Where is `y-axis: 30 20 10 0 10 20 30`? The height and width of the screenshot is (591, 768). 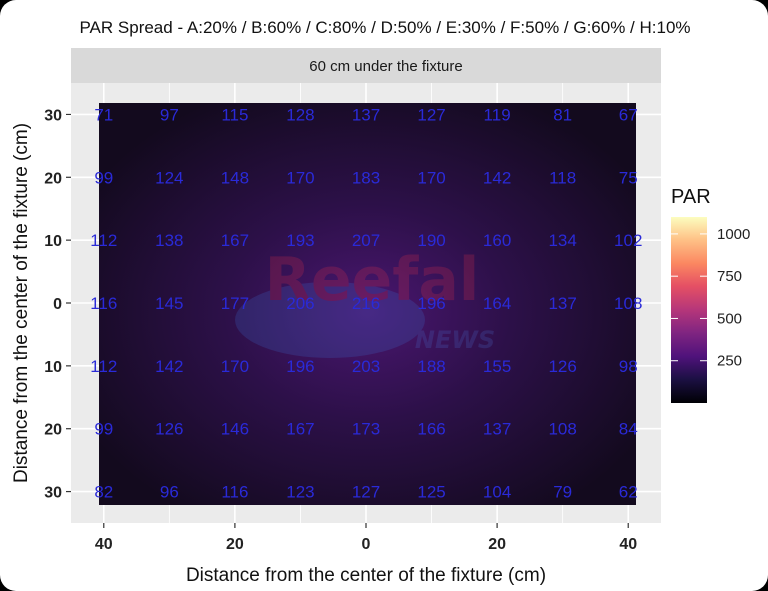
y-axis: 30 20 10 0 10 20 30 is located at coordinates (57, 304).